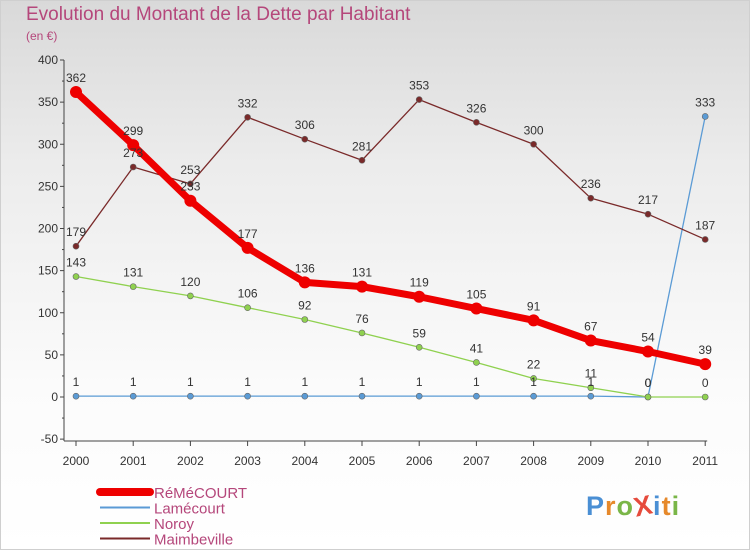 The image size is (750, 550). What do you see at coordinates (533, 461) in the screenshot?
I see `x-tick-label: 2008` at bounding box center [533, 461].